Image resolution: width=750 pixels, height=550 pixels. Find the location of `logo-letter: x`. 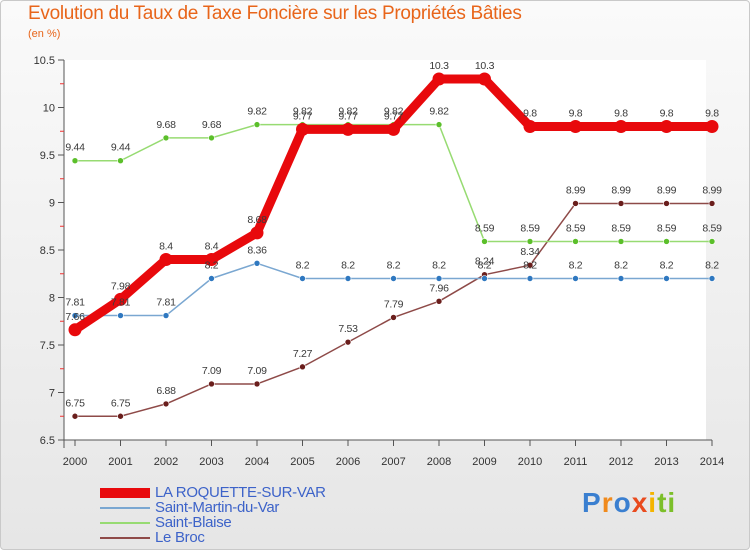

logo-letter: x is located at coordinates (640, 502).